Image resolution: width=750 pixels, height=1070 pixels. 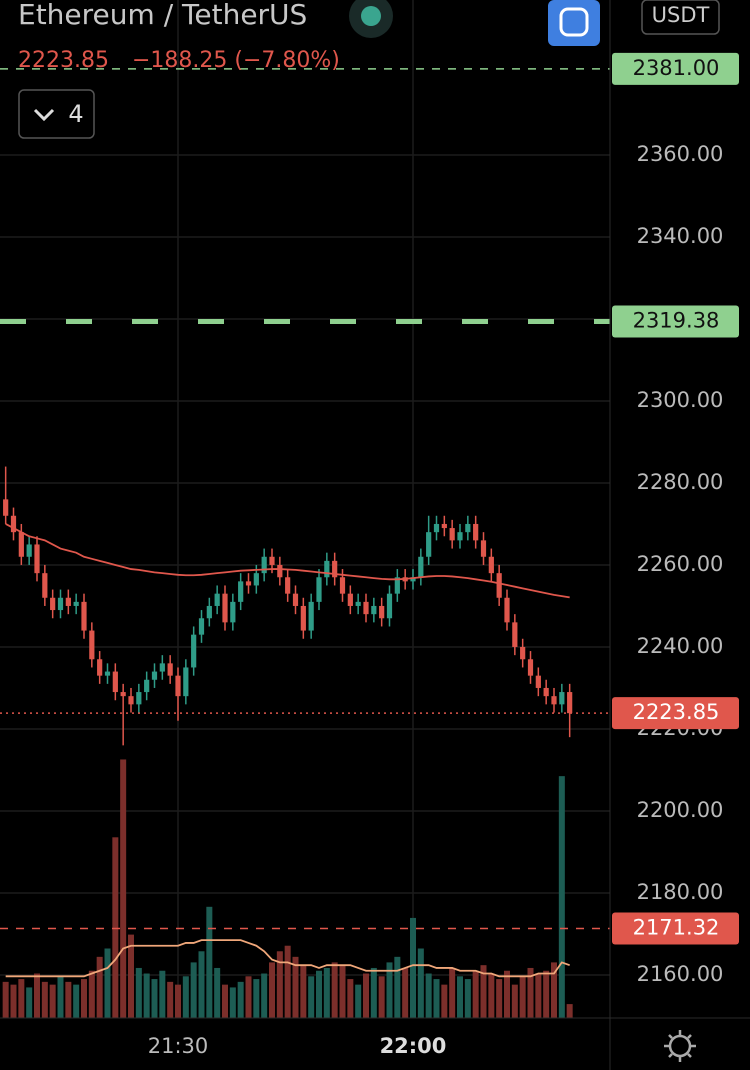 I want to click on x-tick-label: 21:30, so click(x=178, y=1046).